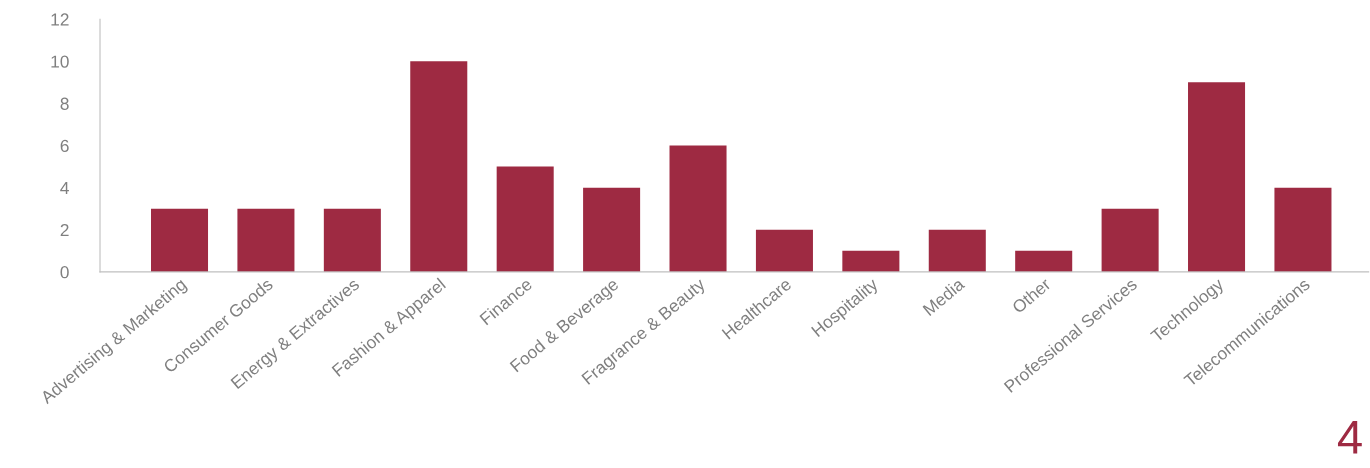 This screenshot has width=1370, height=468. Describe the element at coordinates (64, 230) in the screenshot. I see `y-tick-label: 2` at that location.